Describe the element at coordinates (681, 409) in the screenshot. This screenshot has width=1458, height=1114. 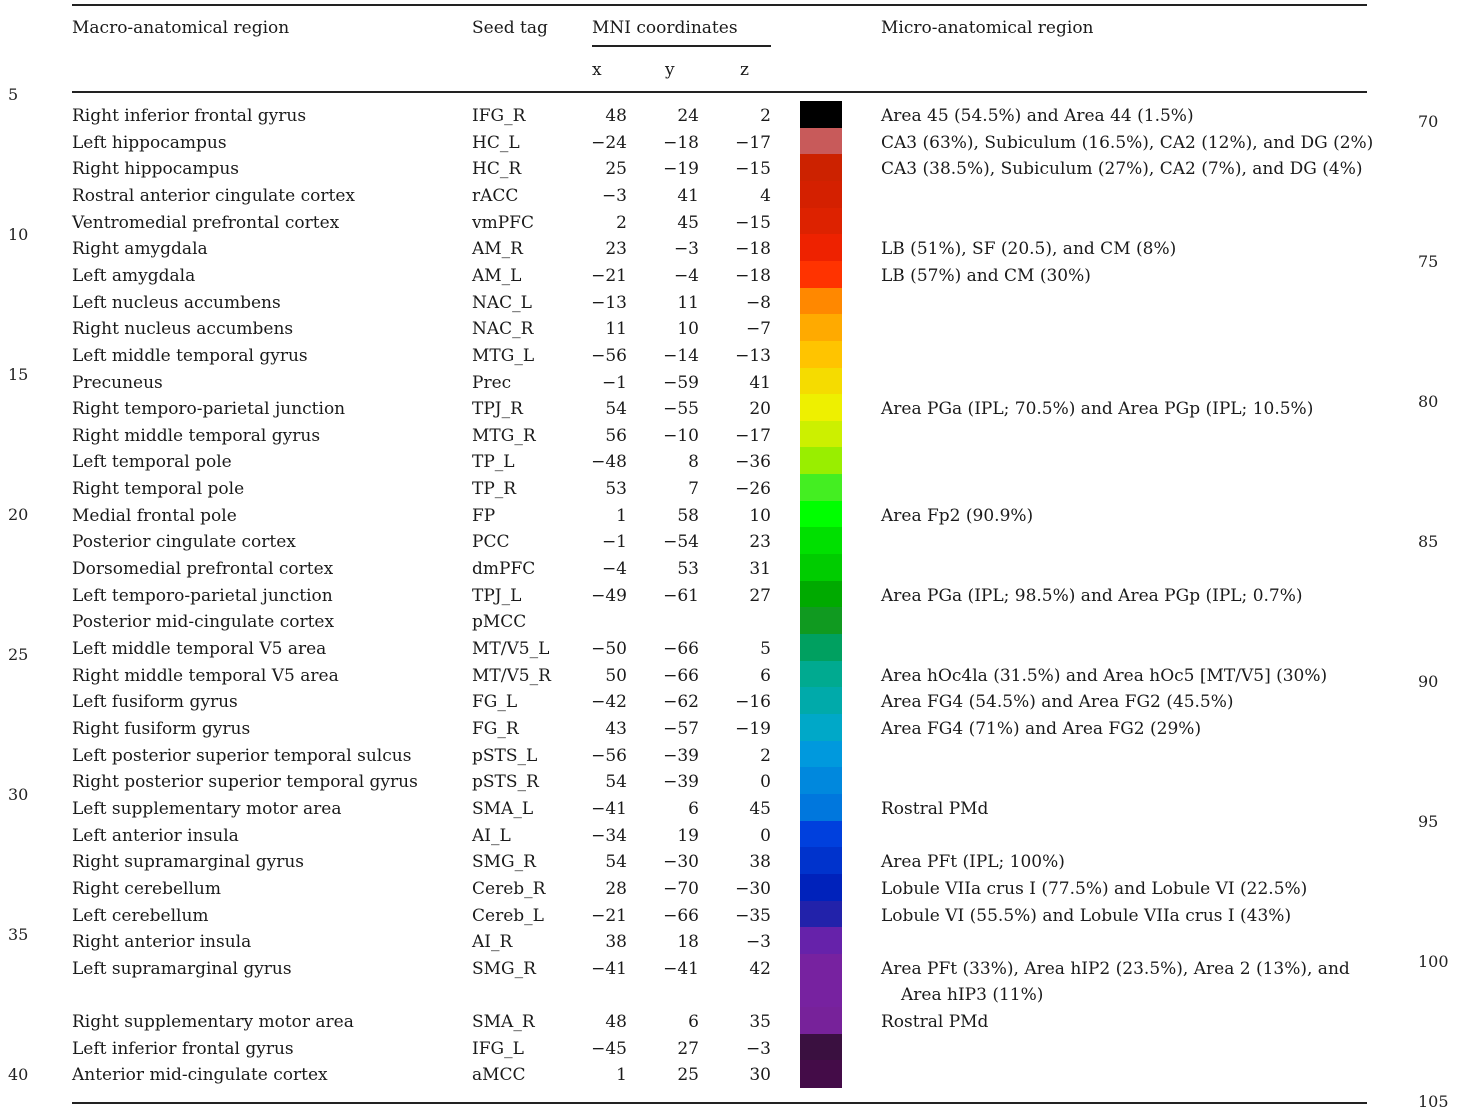
I see `mni-y-cell: −55` at that location.